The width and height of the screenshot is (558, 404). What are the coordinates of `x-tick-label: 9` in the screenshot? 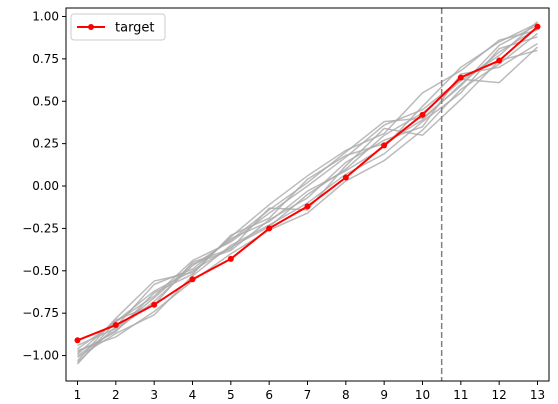 It's located at (384, 395).